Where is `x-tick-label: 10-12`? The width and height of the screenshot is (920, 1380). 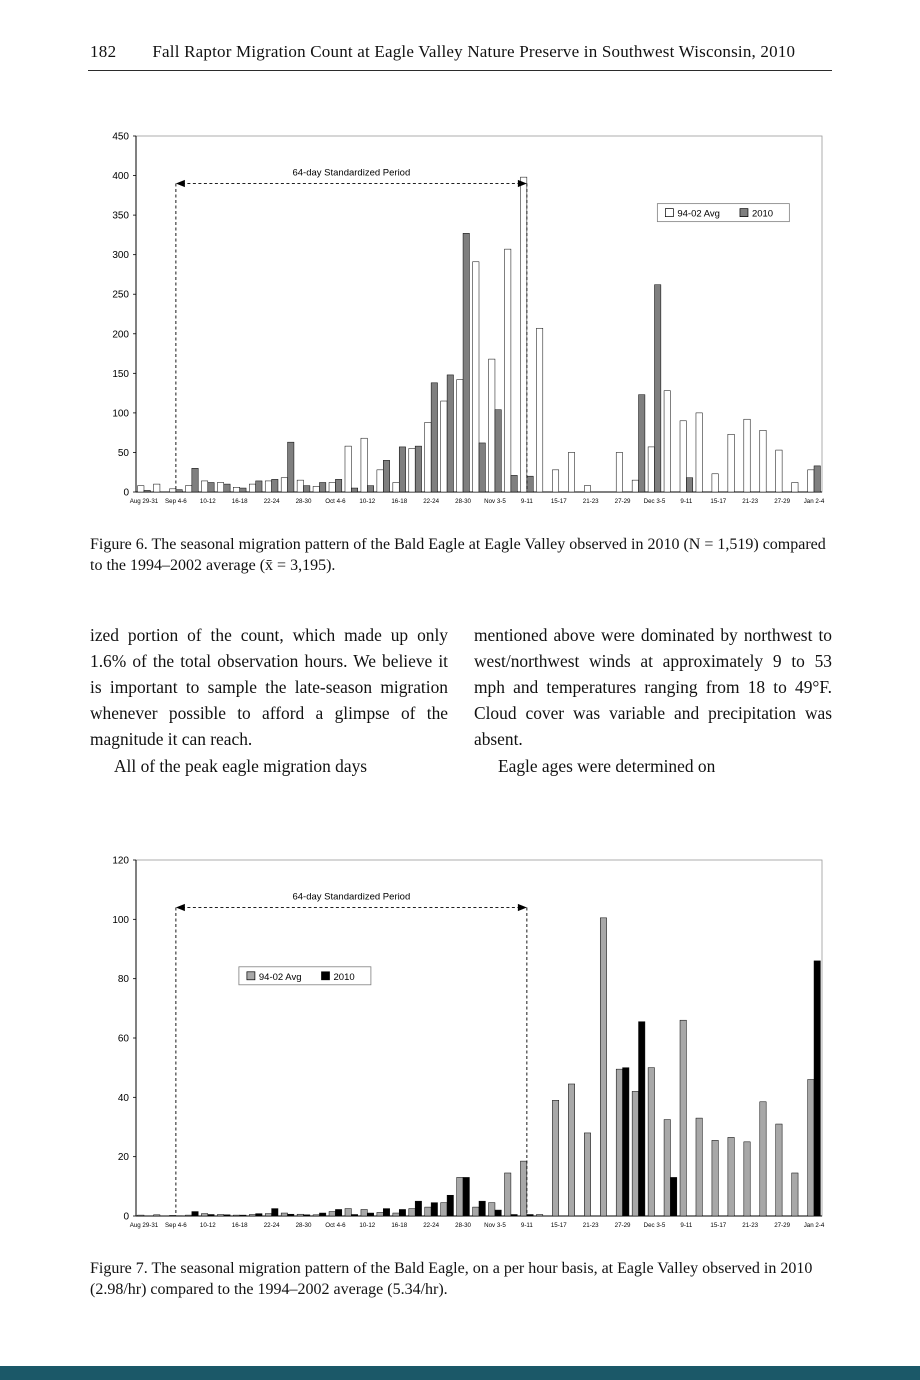 x-tick-label: 10-12 is located at coordinates (208, 1225).